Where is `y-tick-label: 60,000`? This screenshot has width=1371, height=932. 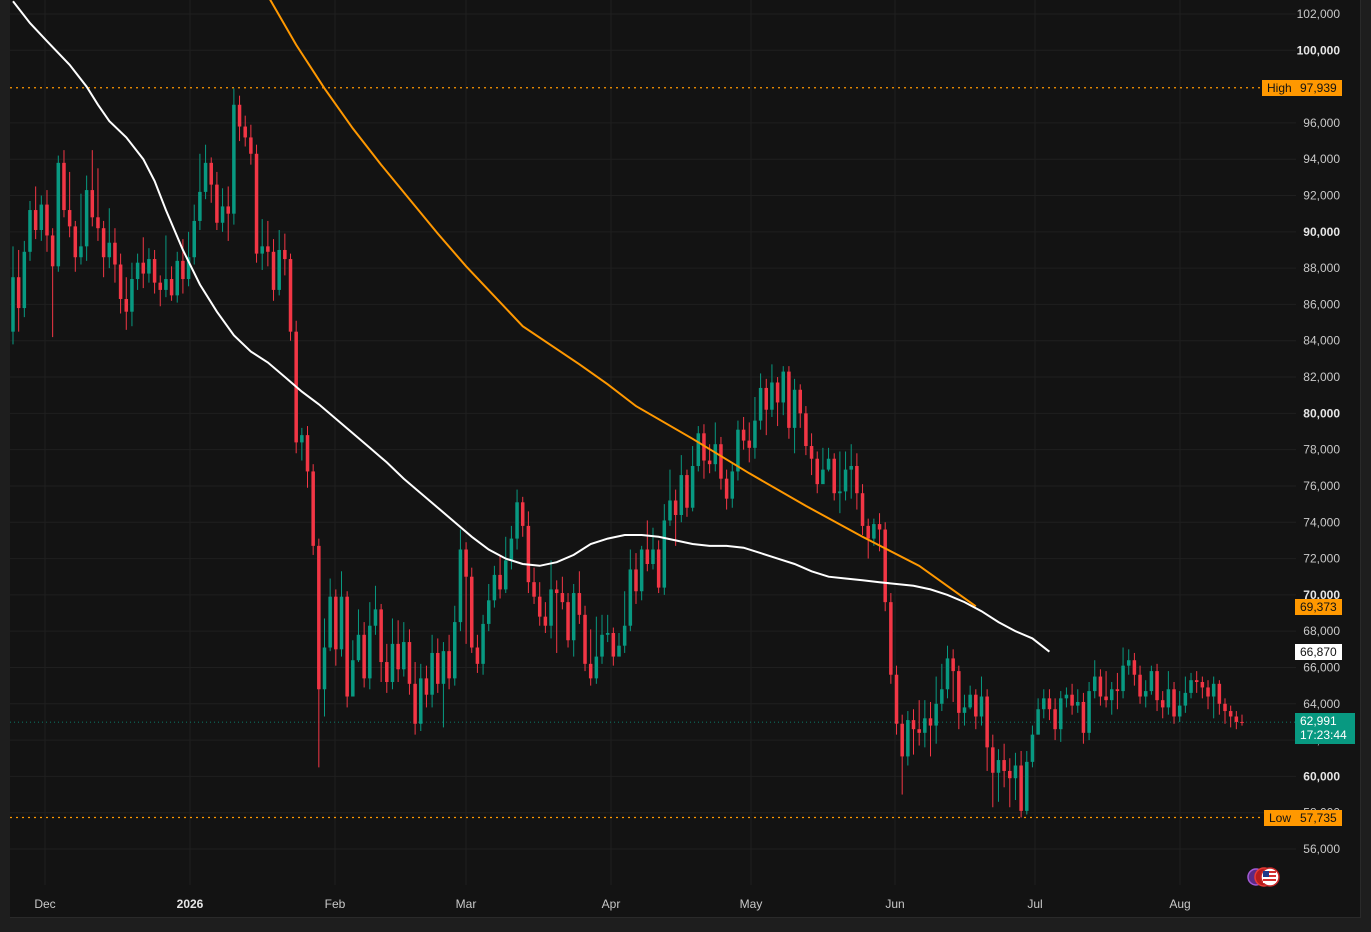
y-tick-label: 60,000 is located at coordinates (1321, 776).